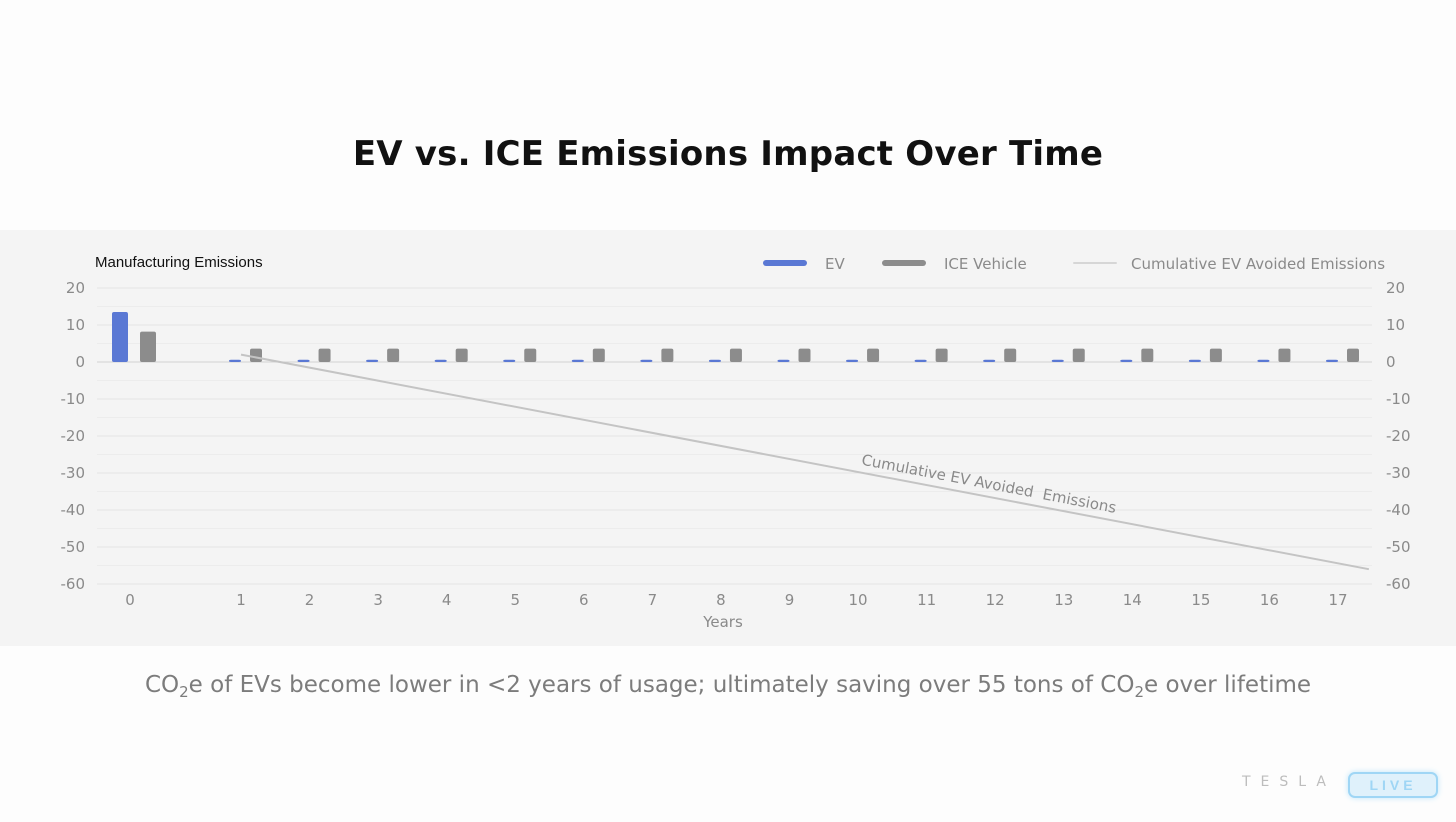 This screenshot has width=1456, height=822. What do you see at coordinates (985, 264) in the screenshot?
I see `legend-label-ice: ICE Vehicle` at bounding box center [985, 264].